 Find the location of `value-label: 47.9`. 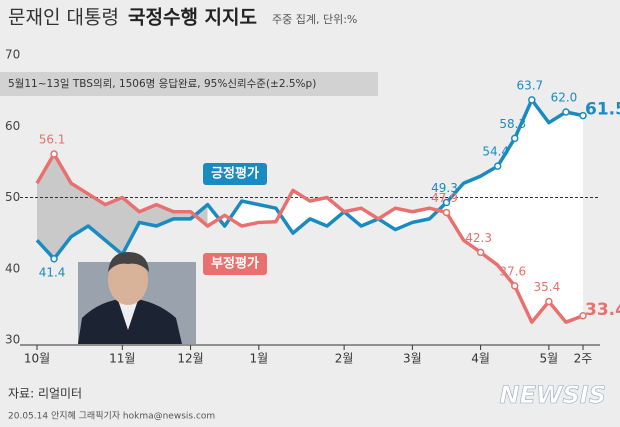

value-label: 47.9 is located at coordinates (444, 198).